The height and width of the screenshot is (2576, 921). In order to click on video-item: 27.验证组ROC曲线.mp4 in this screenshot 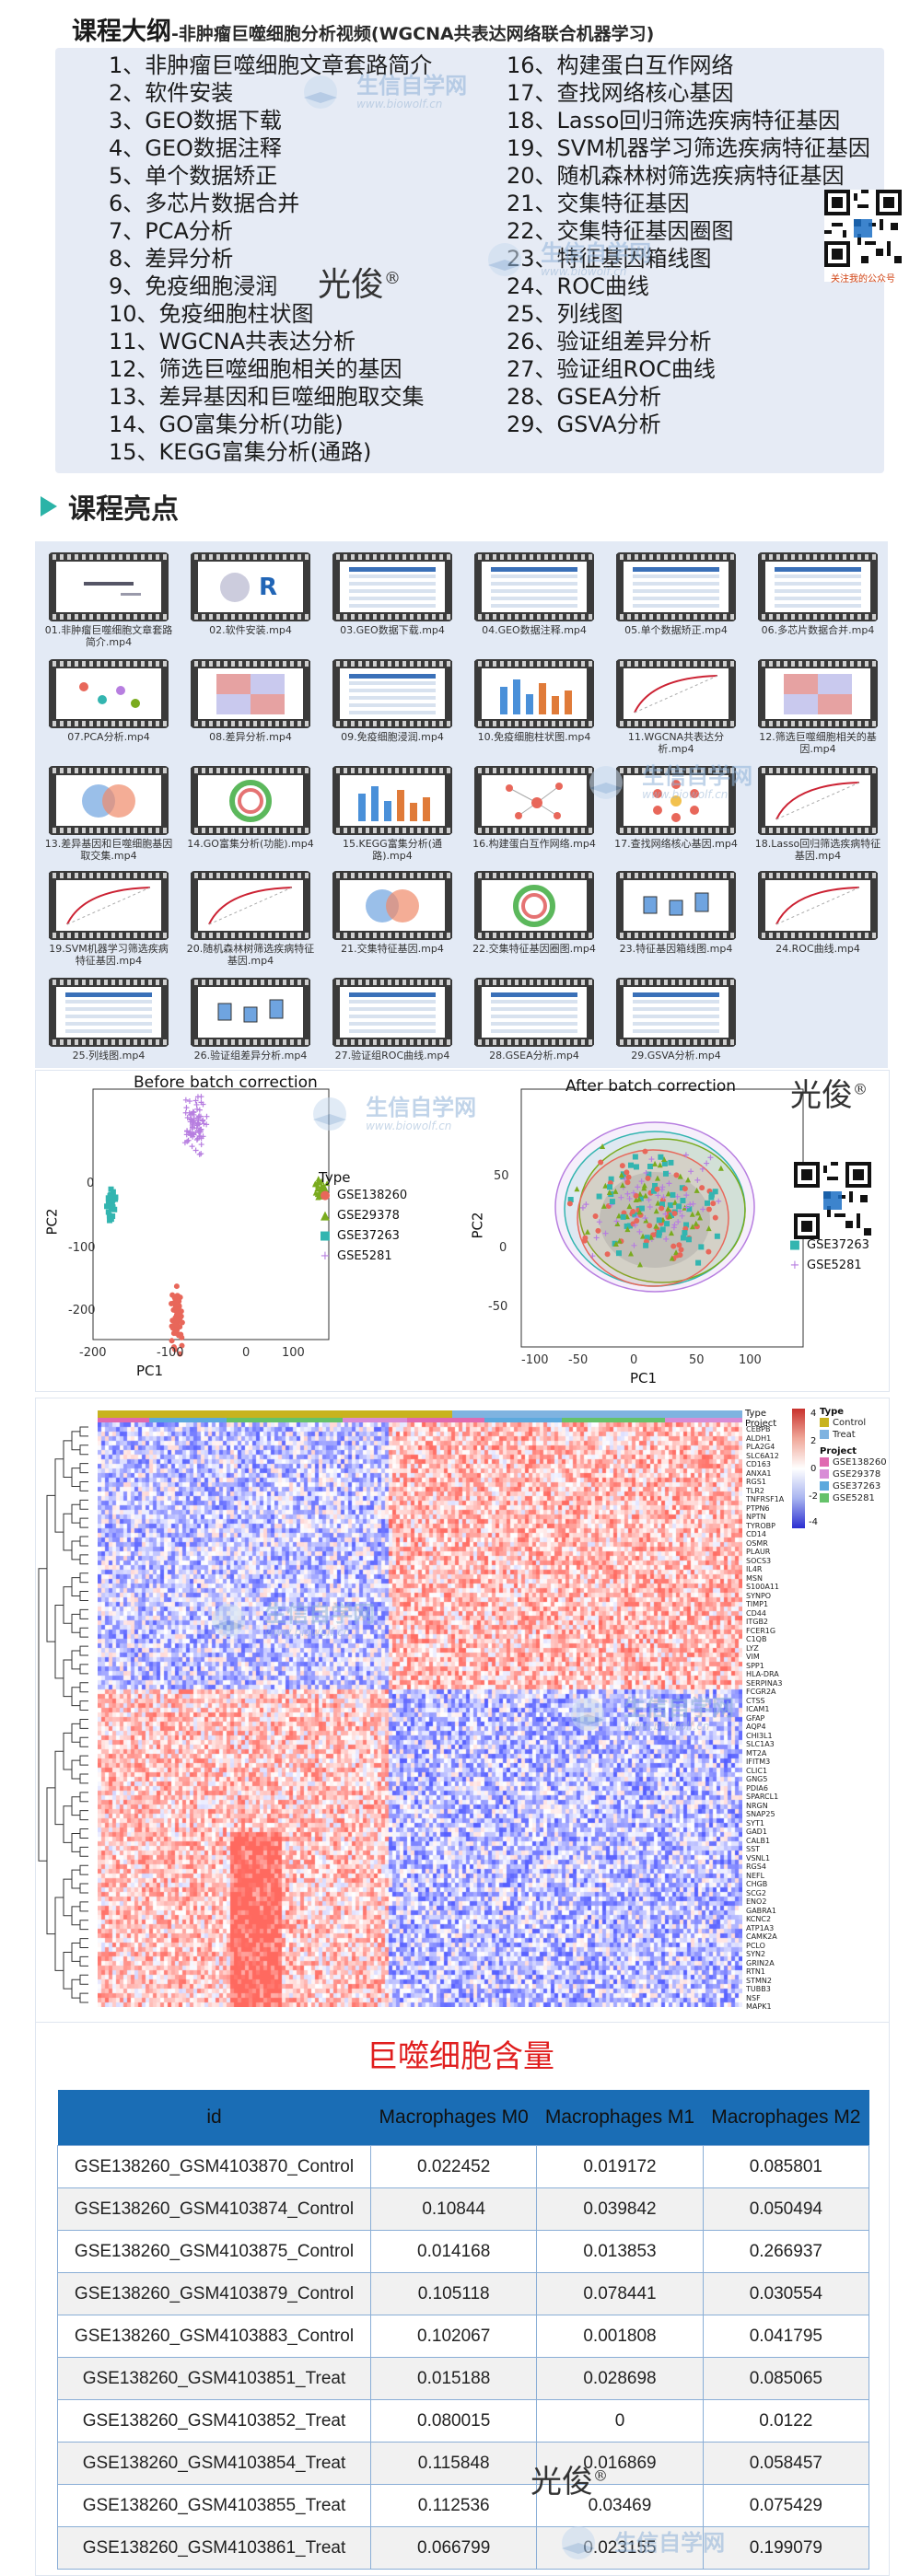, I will do `click(393, 1020)`.